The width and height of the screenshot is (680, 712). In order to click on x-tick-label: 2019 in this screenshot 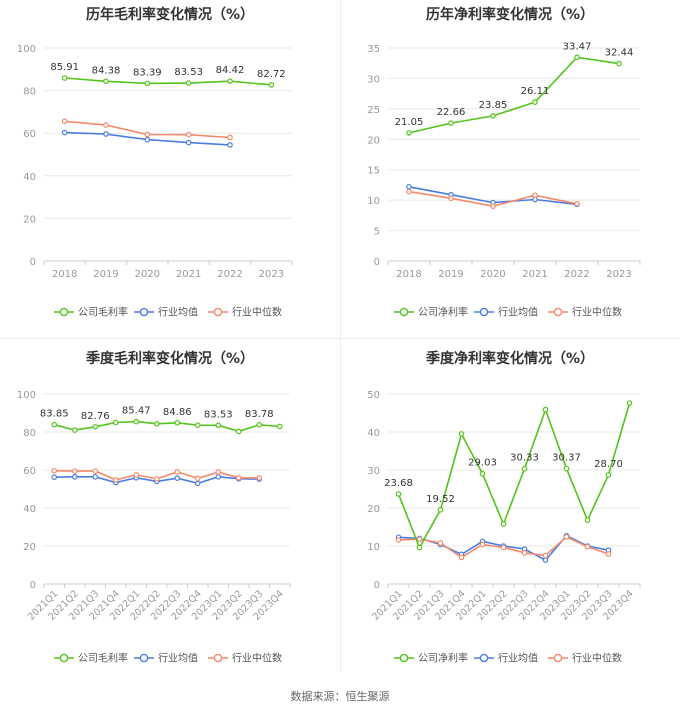, I will do `click(105, 274)`.